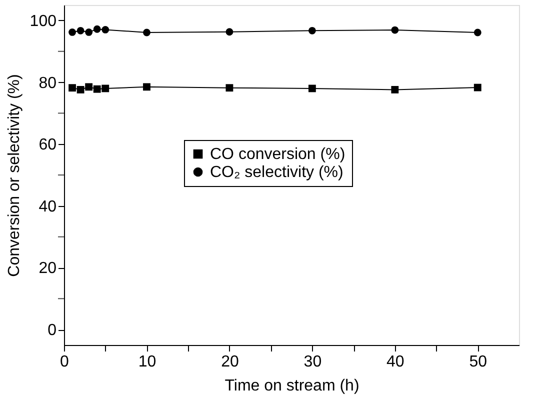  I want to click on y-tick-label: 60, so click(47, 145).